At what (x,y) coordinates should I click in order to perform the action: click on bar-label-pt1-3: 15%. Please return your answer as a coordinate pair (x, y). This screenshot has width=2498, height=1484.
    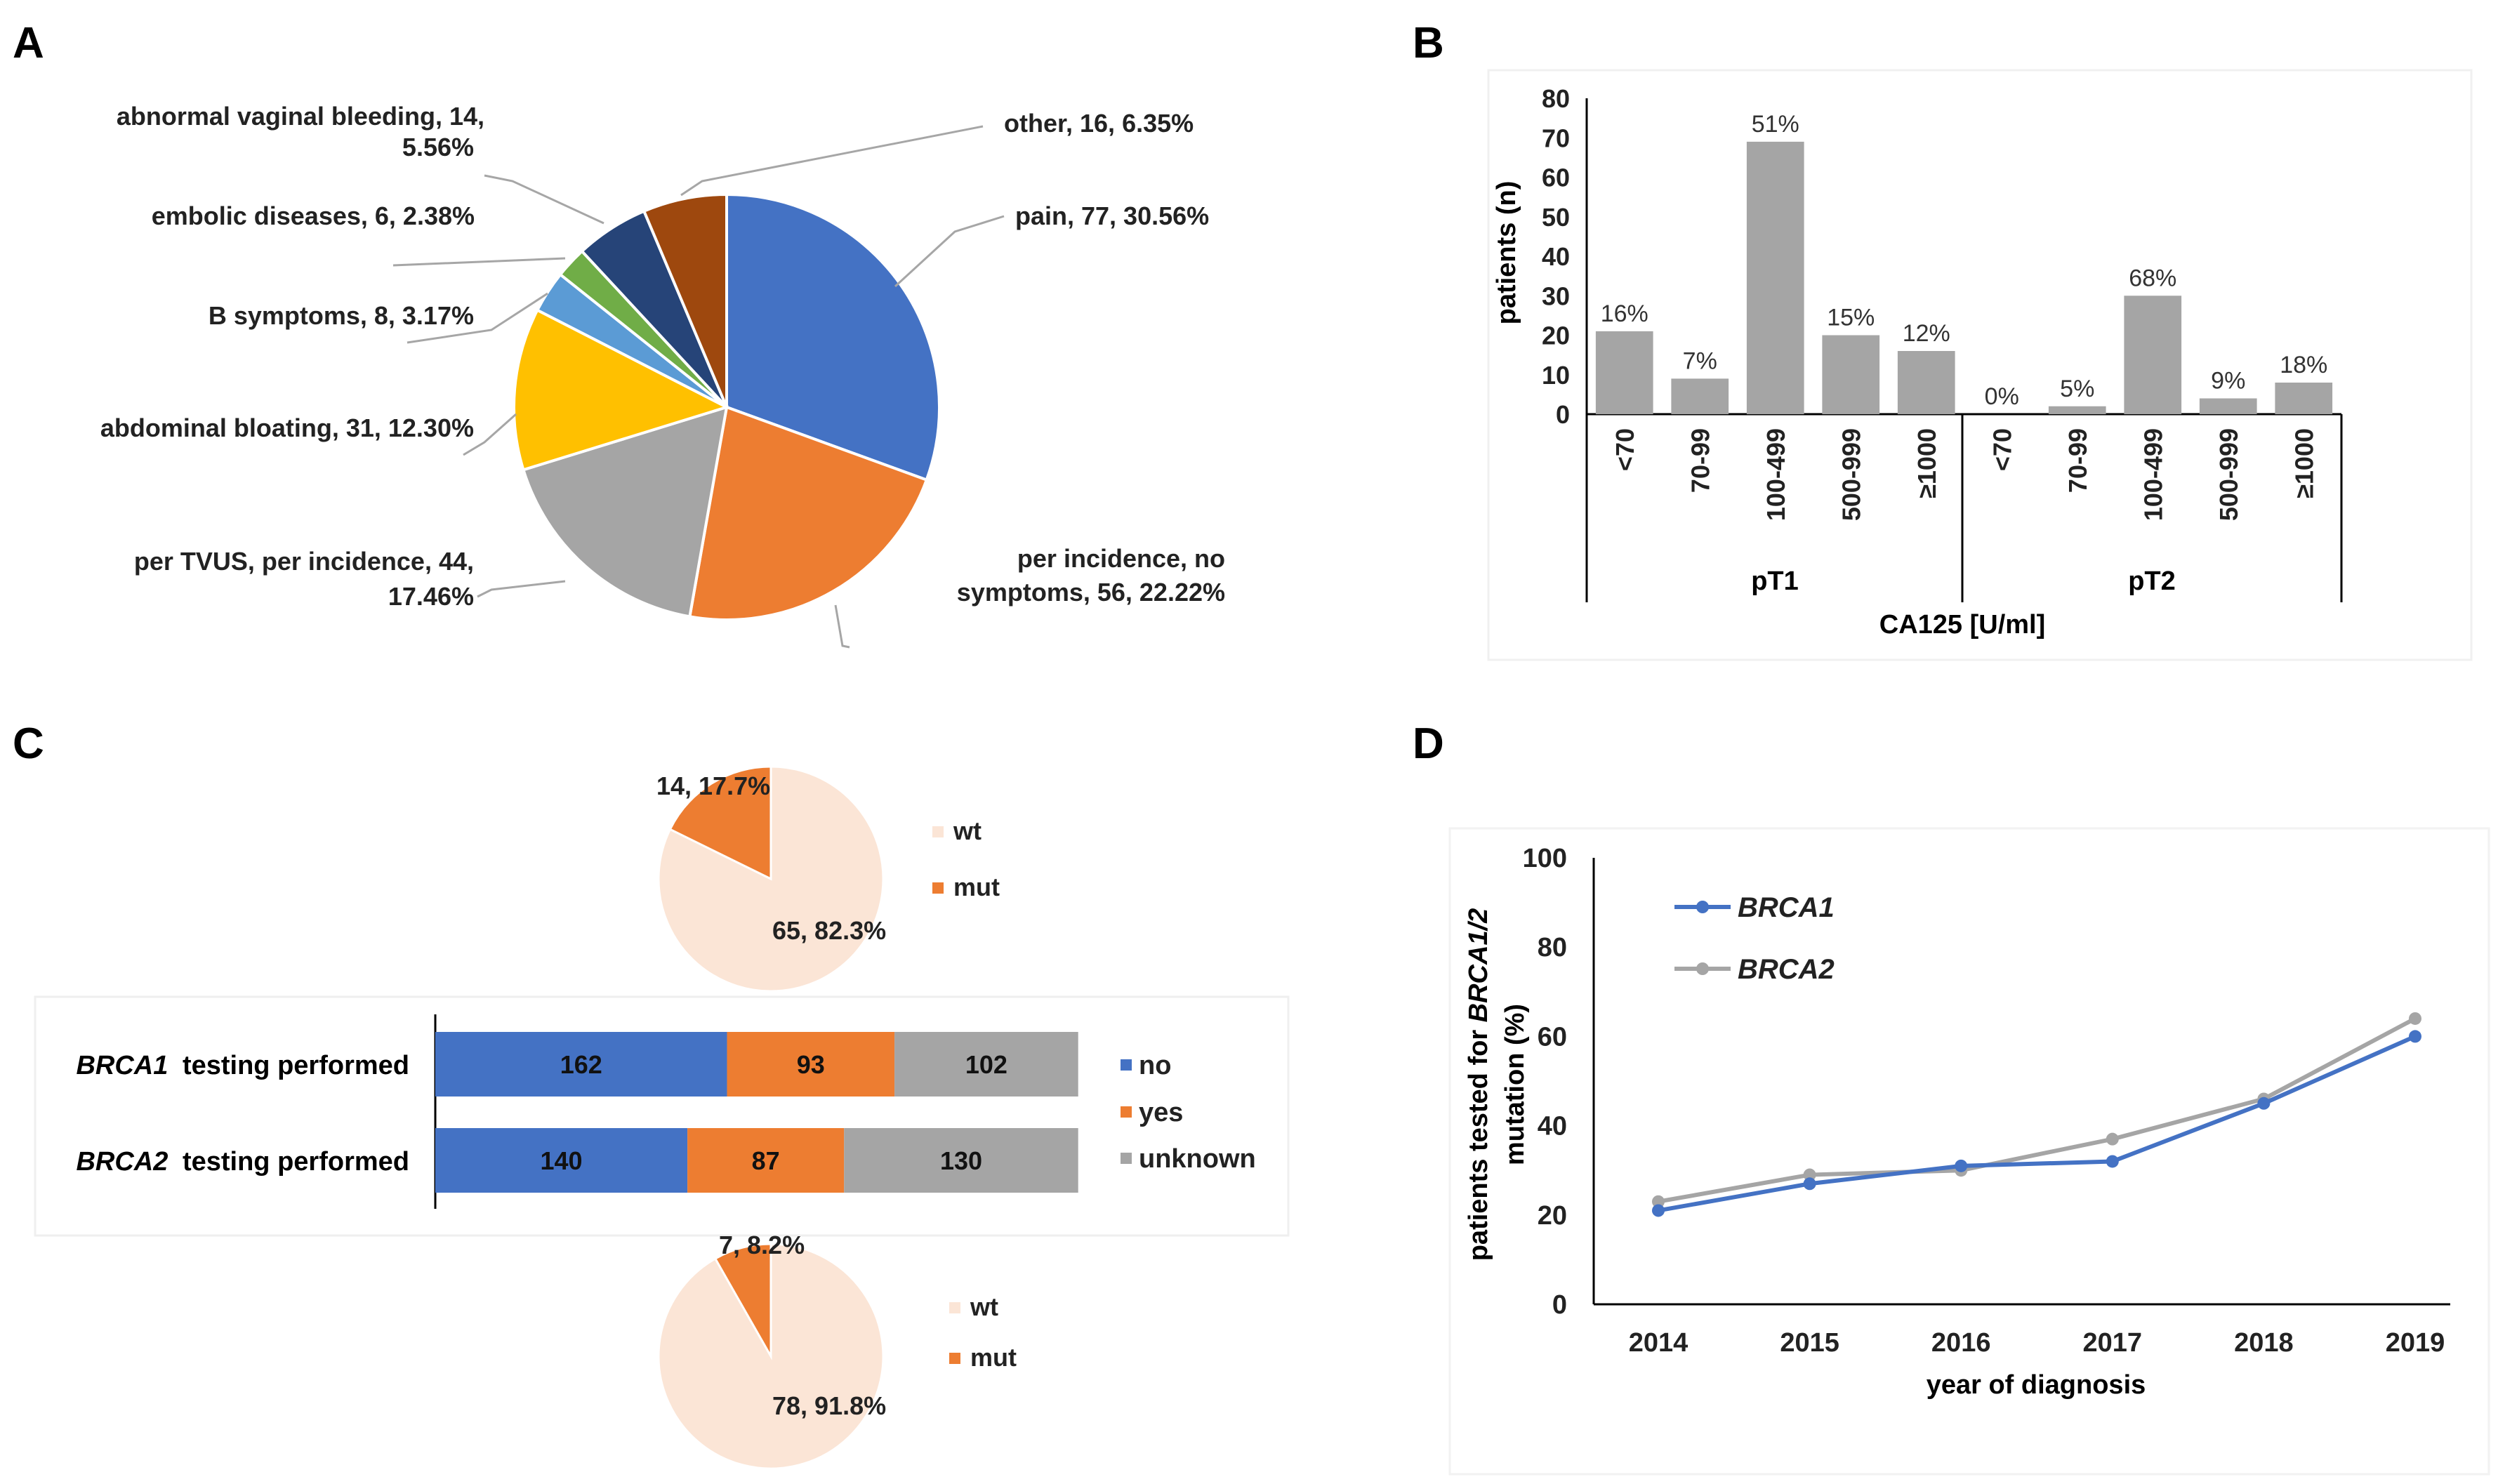
    Looking at the image, I should click on (1851, 318).